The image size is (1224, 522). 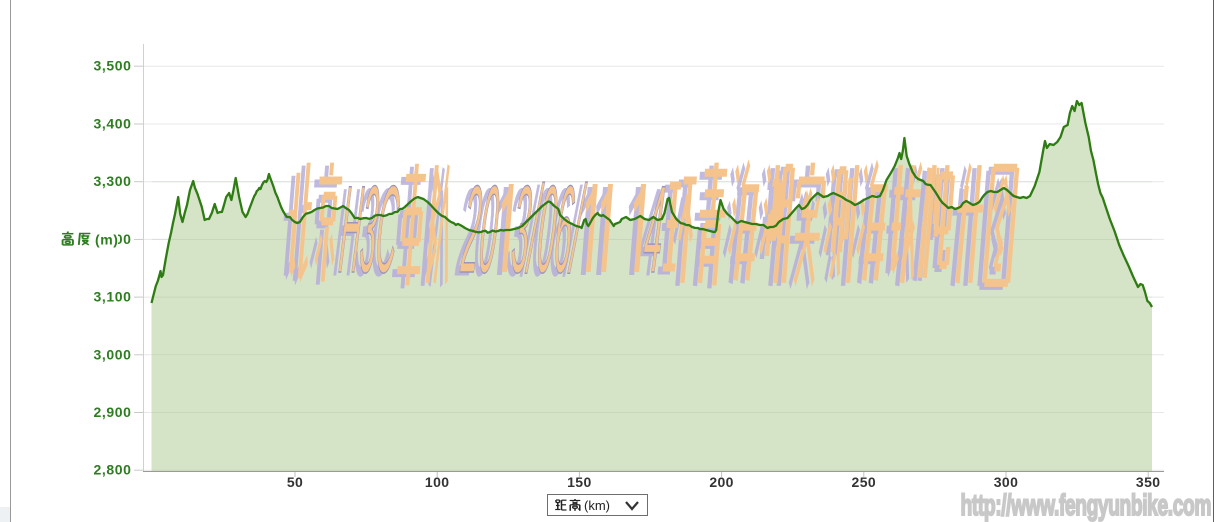 What do you see at coordinates (112, 297) in the screenshot?
I see `svg-text: 3,100` at bounding box center [112, 297].